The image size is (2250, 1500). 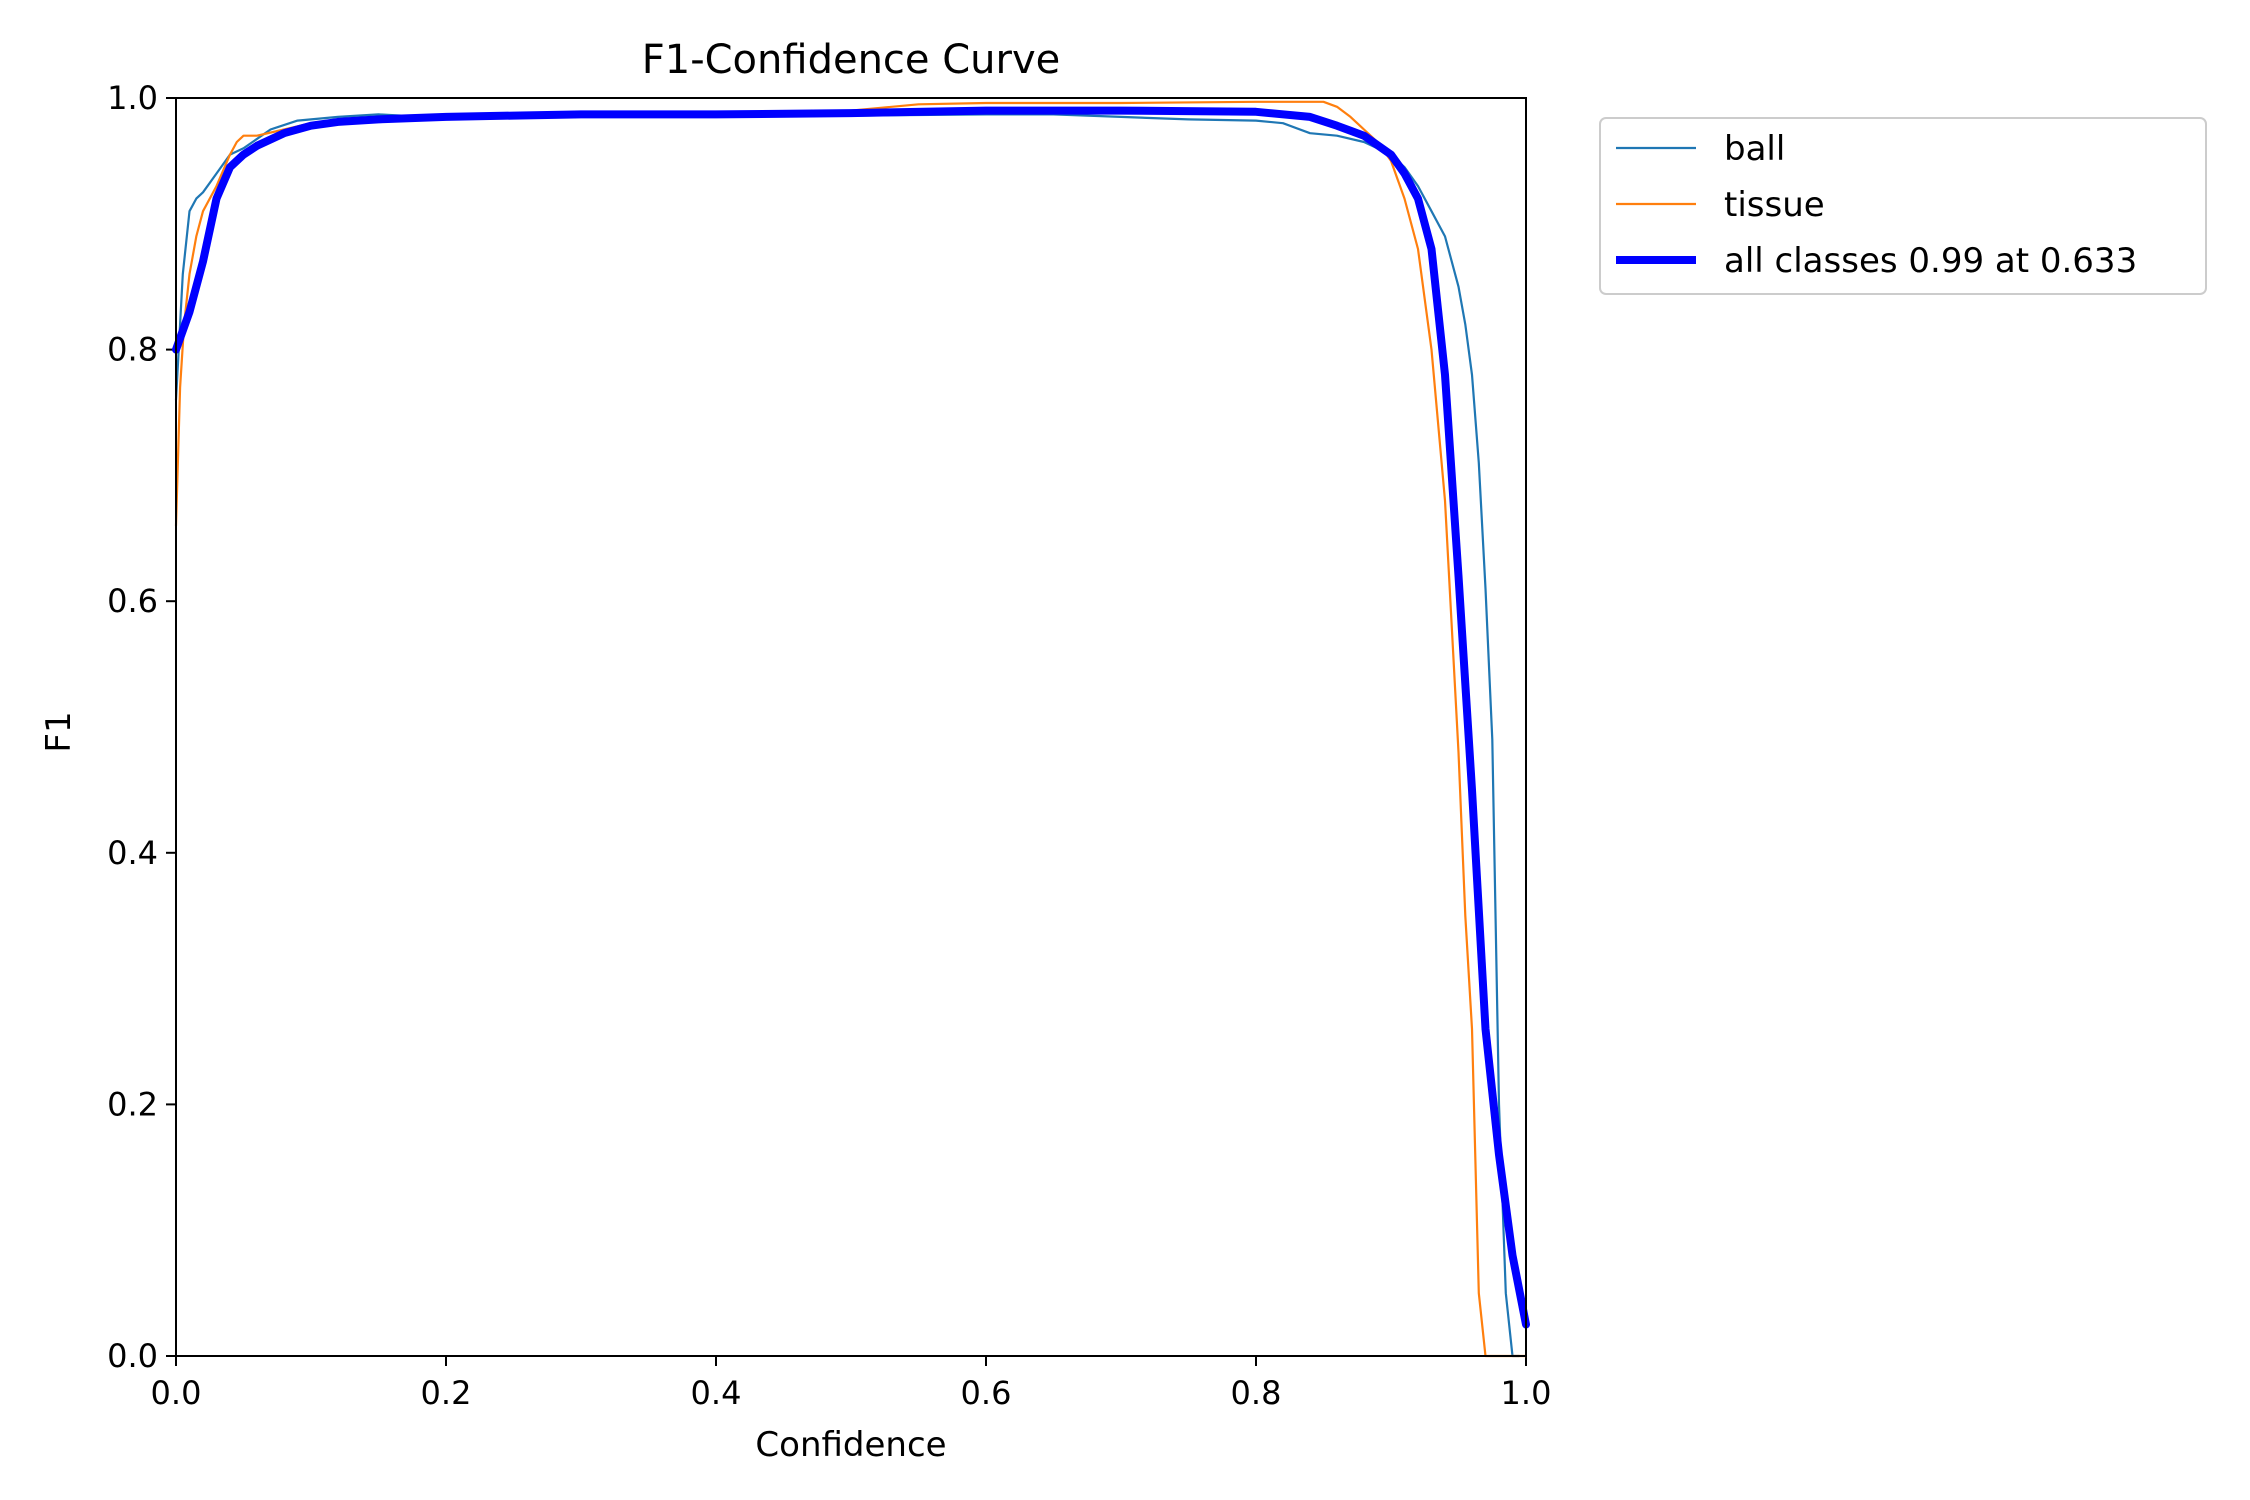 I want to click on x-tick-label: 0.0, so click(x=176, y=1393).